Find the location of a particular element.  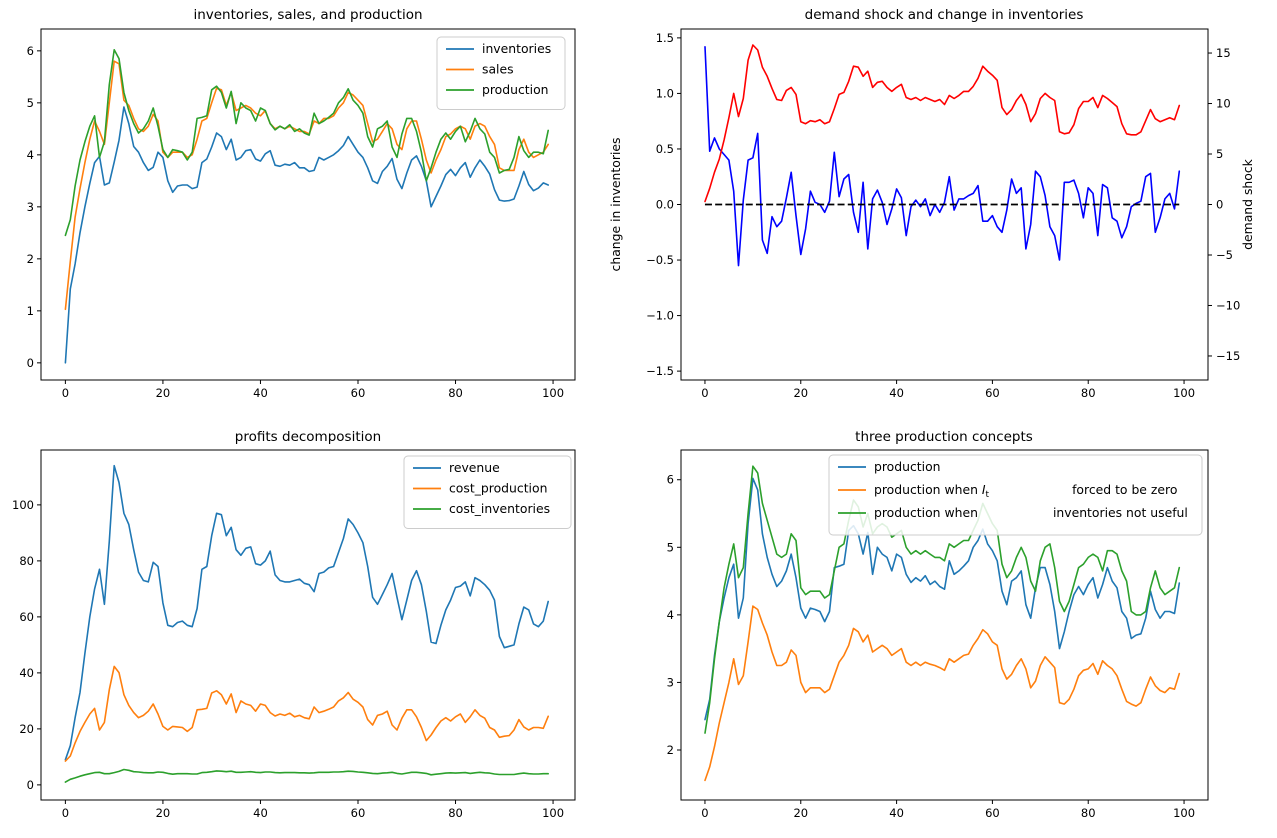

series-revenue is located at coordinates (307, 612).